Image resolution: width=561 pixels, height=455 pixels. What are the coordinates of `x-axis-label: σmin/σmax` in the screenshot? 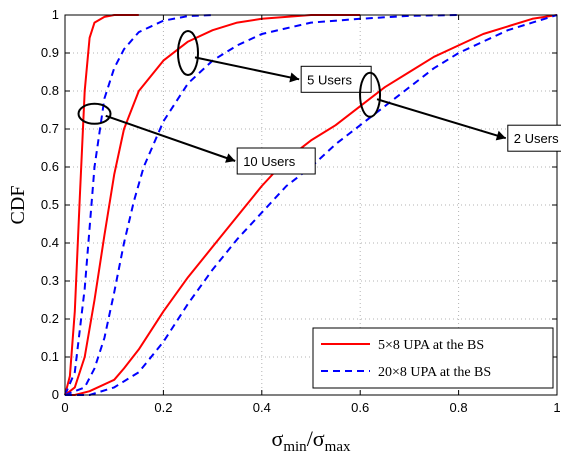 It's located at (311, 440).